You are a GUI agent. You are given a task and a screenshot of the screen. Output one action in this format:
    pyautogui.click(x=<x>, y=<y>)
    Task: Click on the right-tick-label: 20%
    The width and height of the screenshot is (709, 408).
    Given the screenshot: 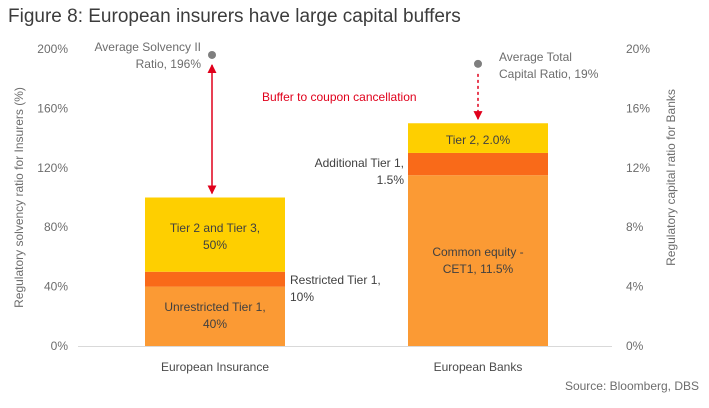 What is the action you would take?
    pyautogui.click(x=638, y=49)
    